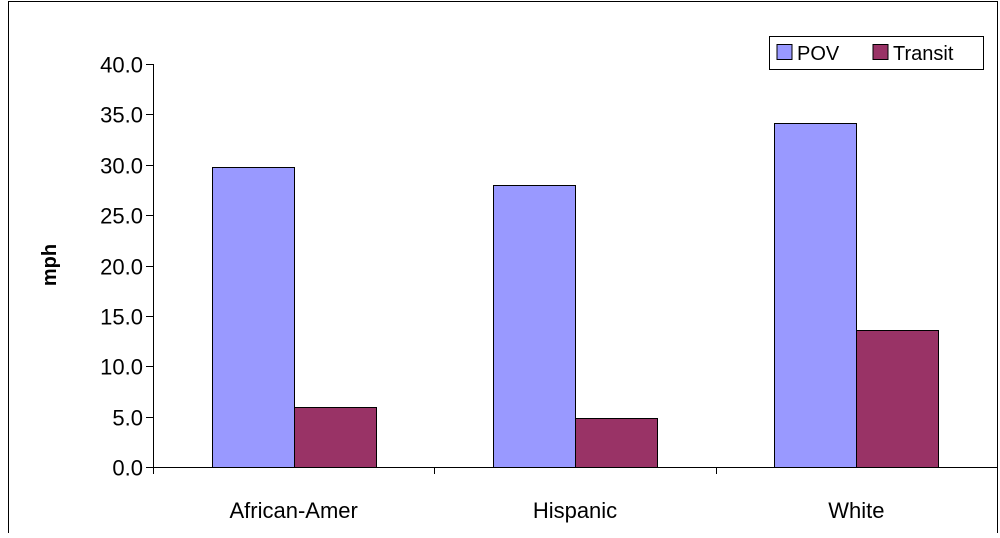 This screenshot has width=1000, height=538. Describe the element at coordinates (293, 510) in the screenshot. I see `x-tick-label: African-Amer` at that location.